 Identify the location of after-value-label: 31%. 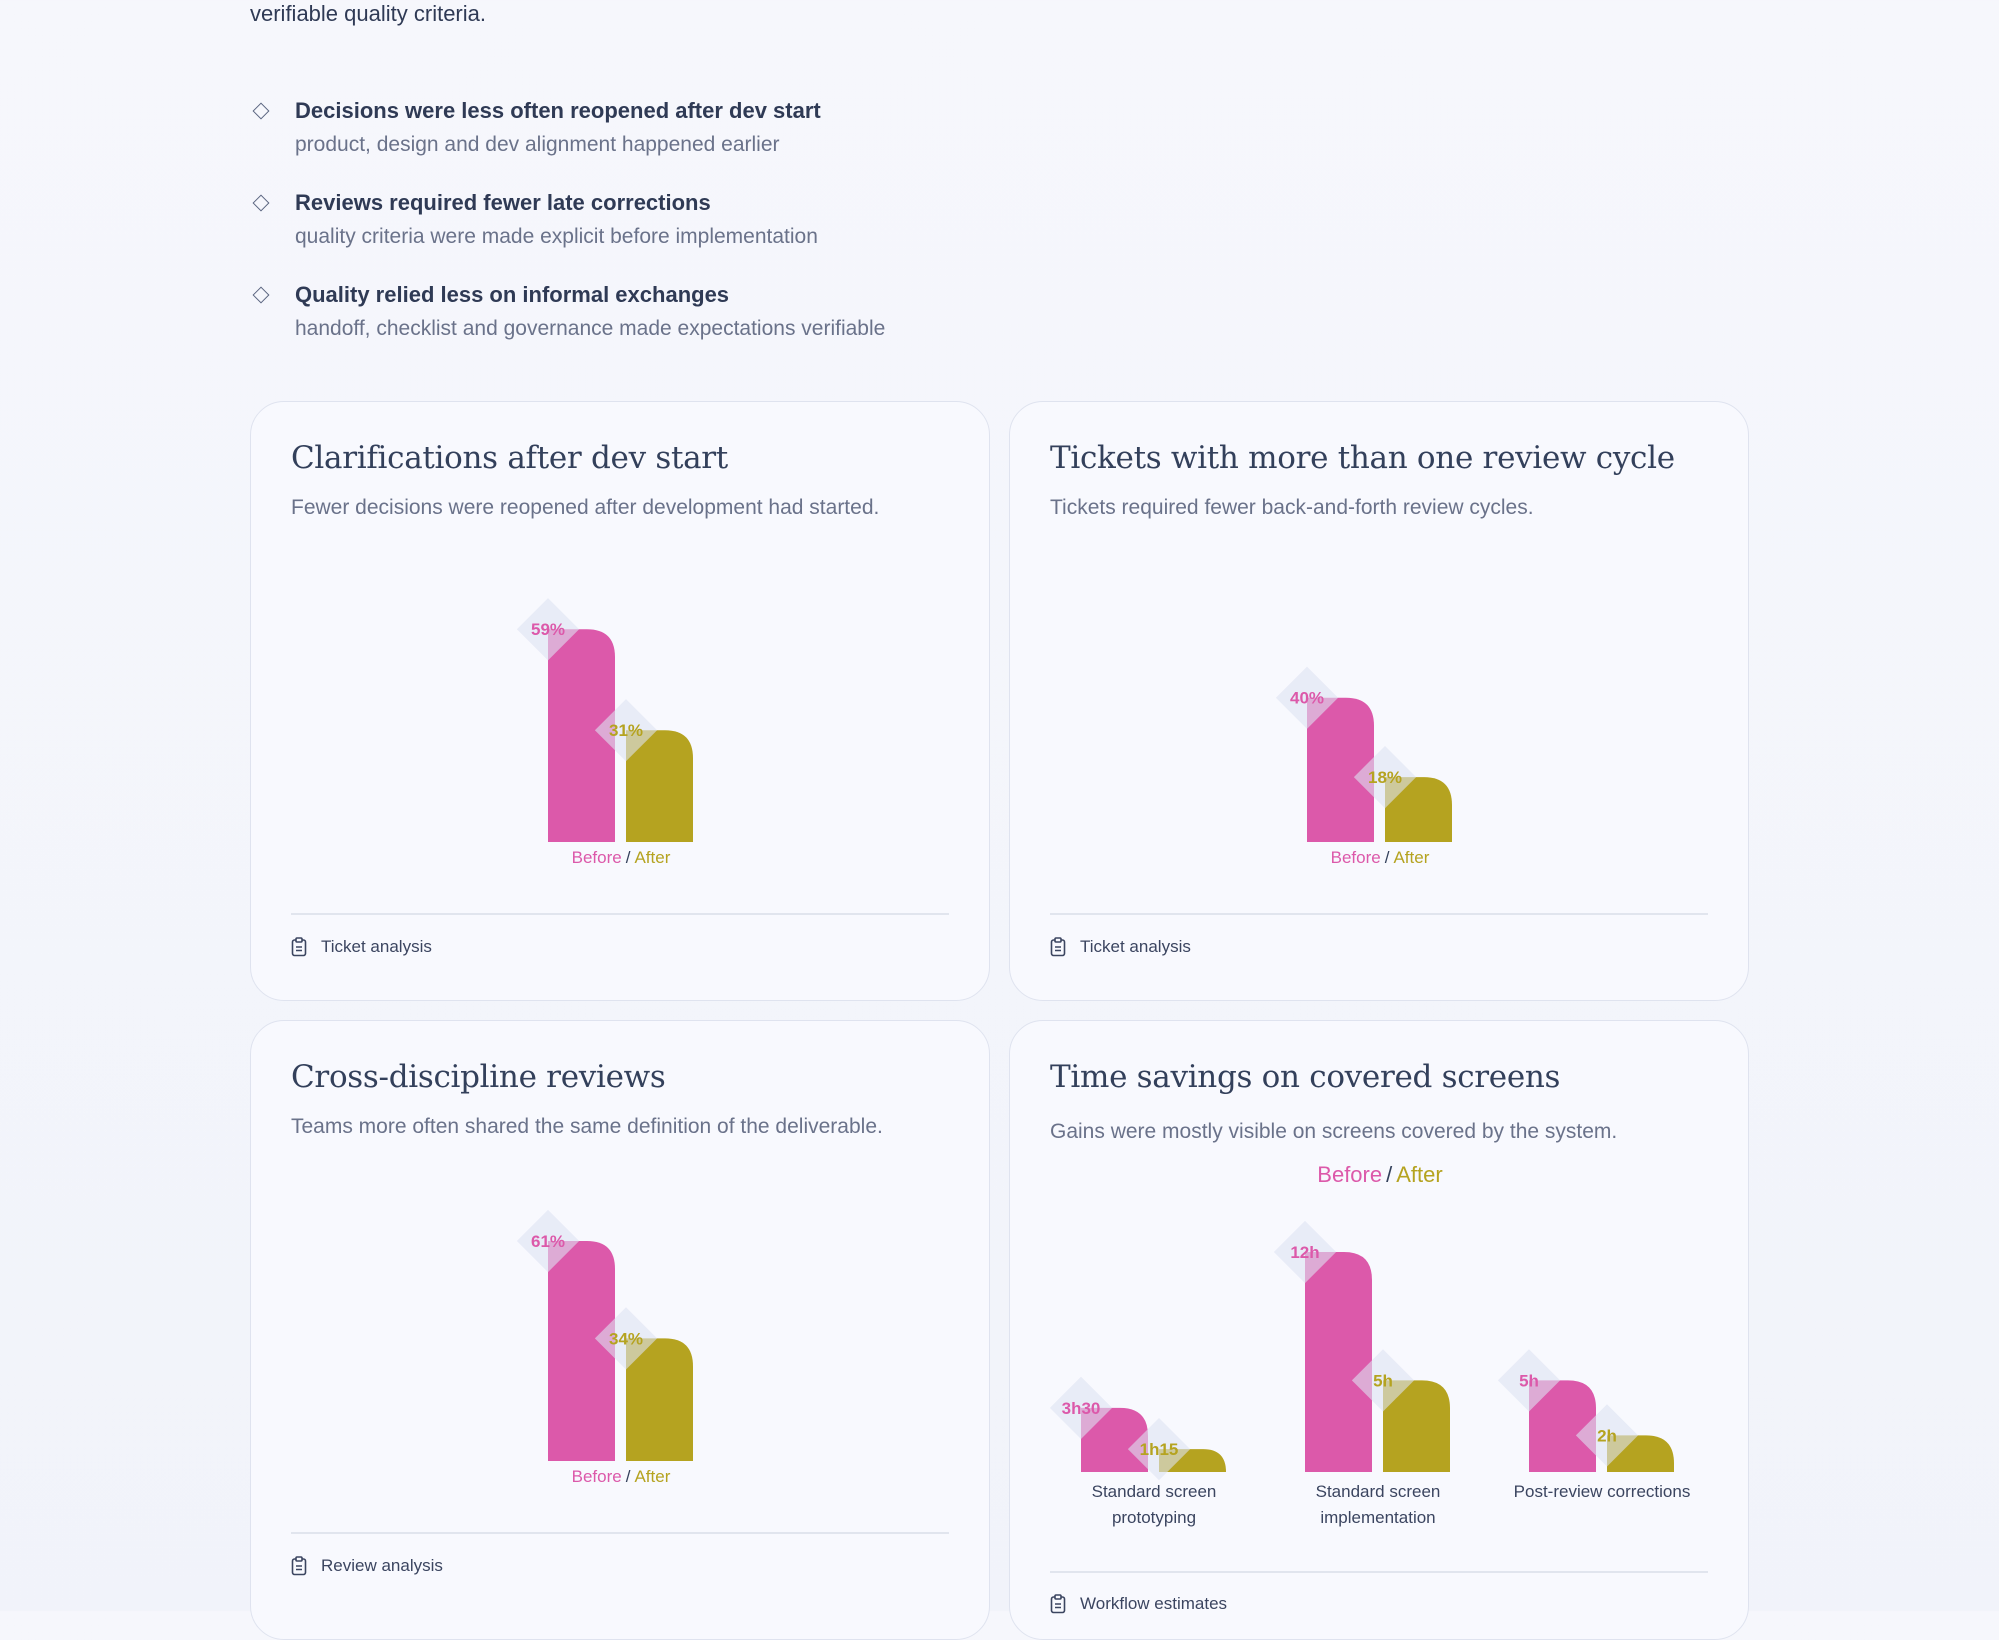
(626, 730).